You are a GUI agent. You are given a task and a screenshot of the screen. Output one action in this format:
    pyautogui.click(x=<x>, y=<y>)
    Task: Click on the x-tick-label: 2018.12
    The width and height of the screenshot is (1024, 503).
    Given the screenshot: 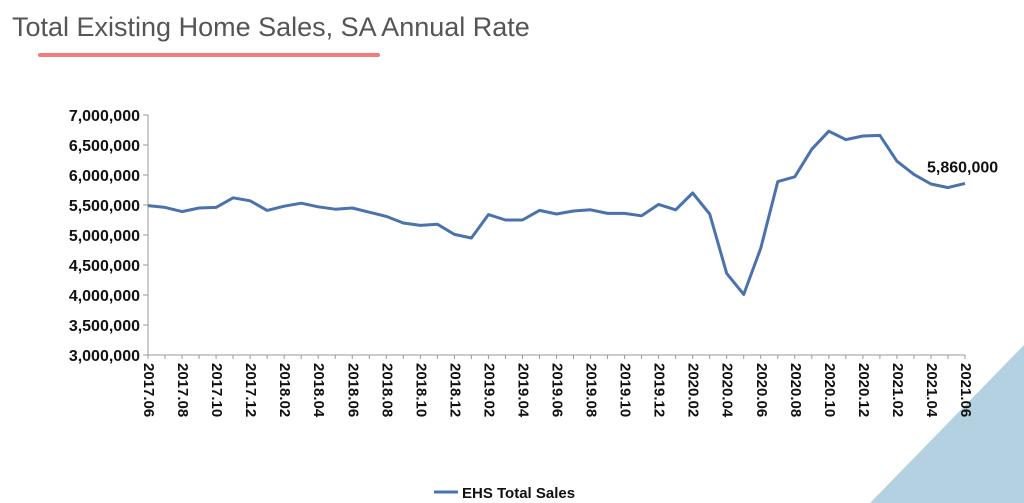 What is the action you would take?
    pyautogui.click(x=454, y=390)
    